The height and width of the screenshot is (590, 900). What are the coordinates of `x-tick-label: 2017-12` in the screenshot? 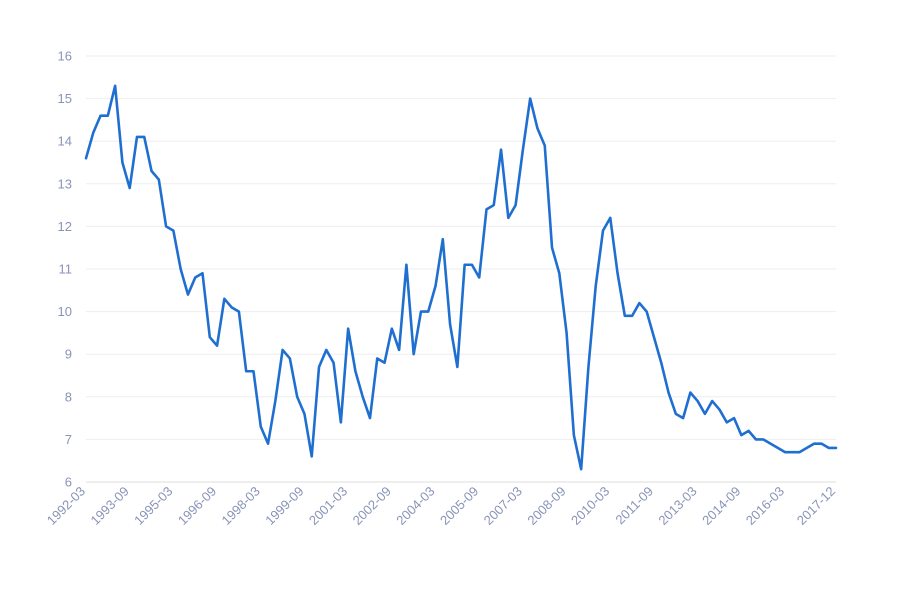 It's located at (816, 506).